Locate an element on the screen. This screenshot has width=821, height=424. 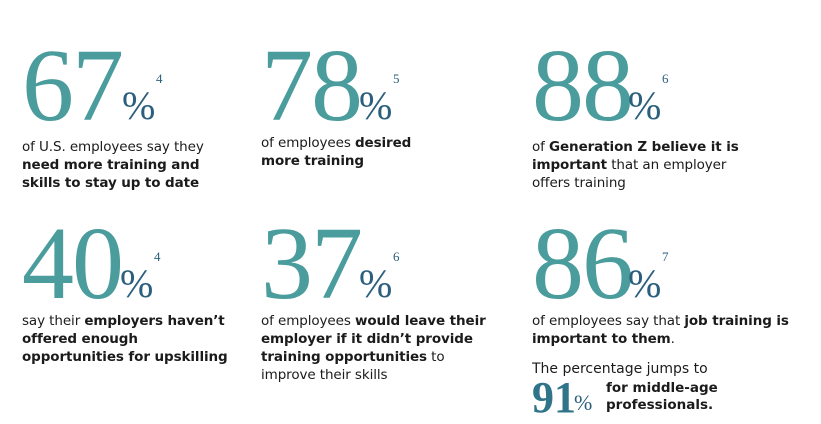
desc-text: to improve their skills is located at coordinates (353, 366).